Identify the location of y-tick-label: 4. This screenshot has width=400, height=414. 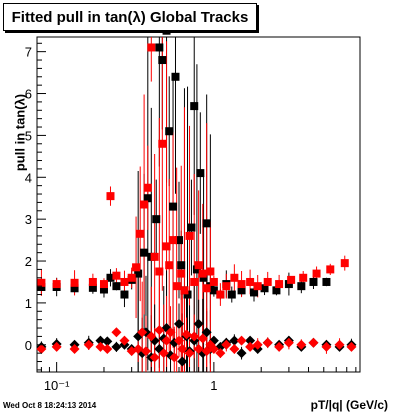
(28, 177).